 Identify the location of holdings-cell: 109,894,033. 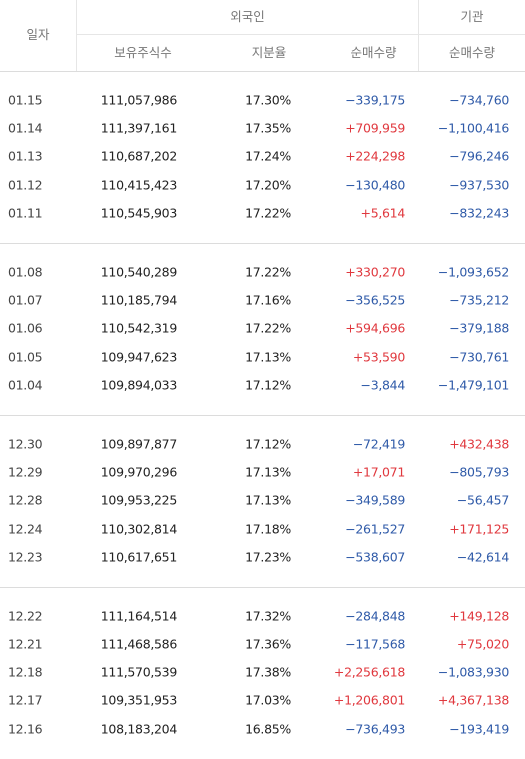
(139, 385).